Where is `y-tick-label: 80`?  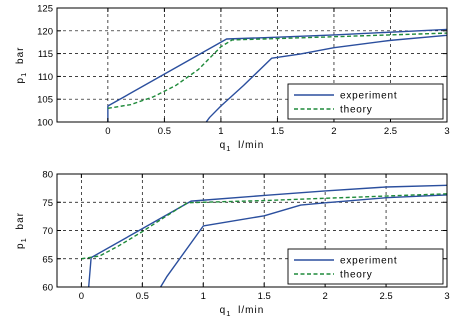
y-tick-label: 80 is located at coordinates (47, 175).